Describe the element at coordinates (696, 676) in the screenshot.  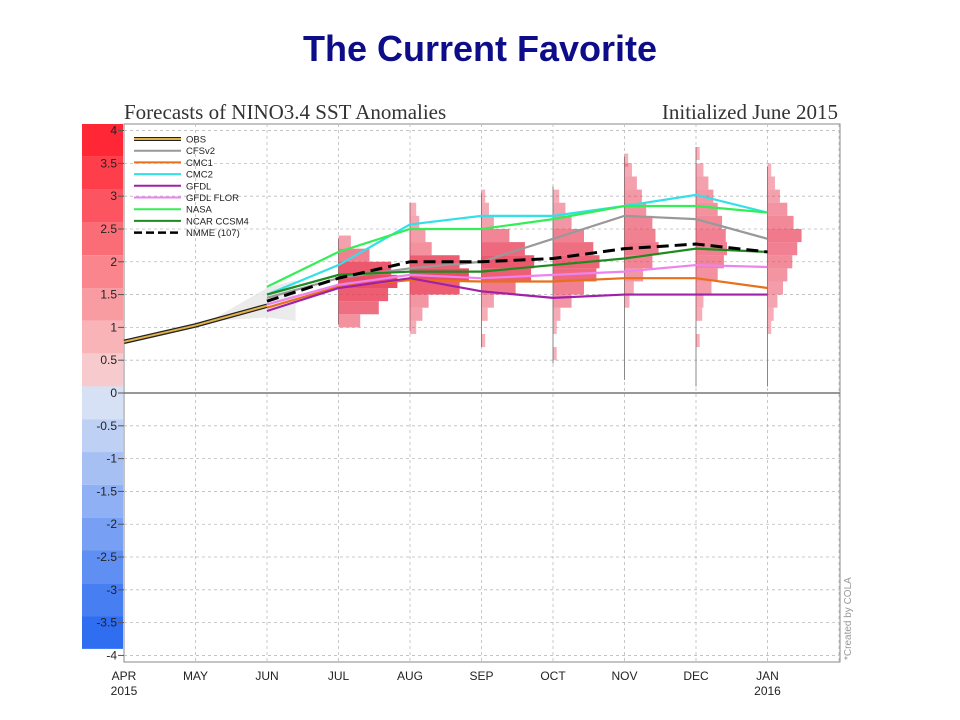
I see `x-tick-label: DEC` at that location.